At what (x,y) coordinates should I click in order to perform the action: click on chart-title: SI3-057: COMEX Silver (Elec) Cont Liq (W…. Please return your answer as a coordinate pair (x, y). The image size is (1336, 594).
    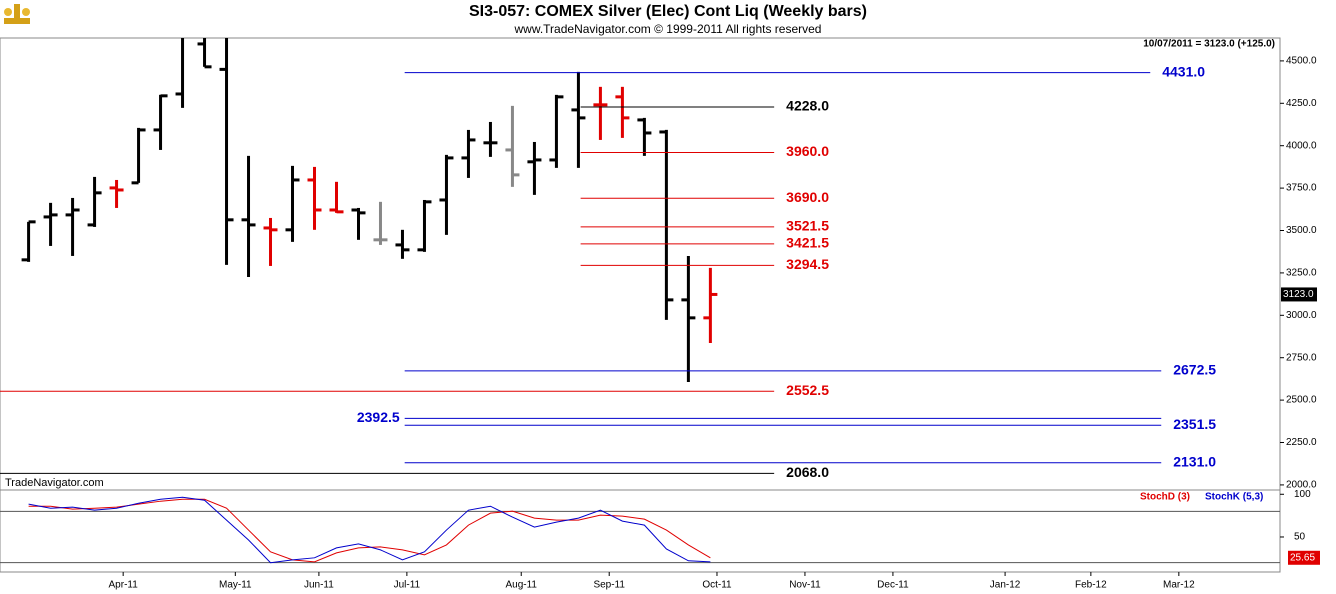
    Looking at the image, I should click on (668, 11).